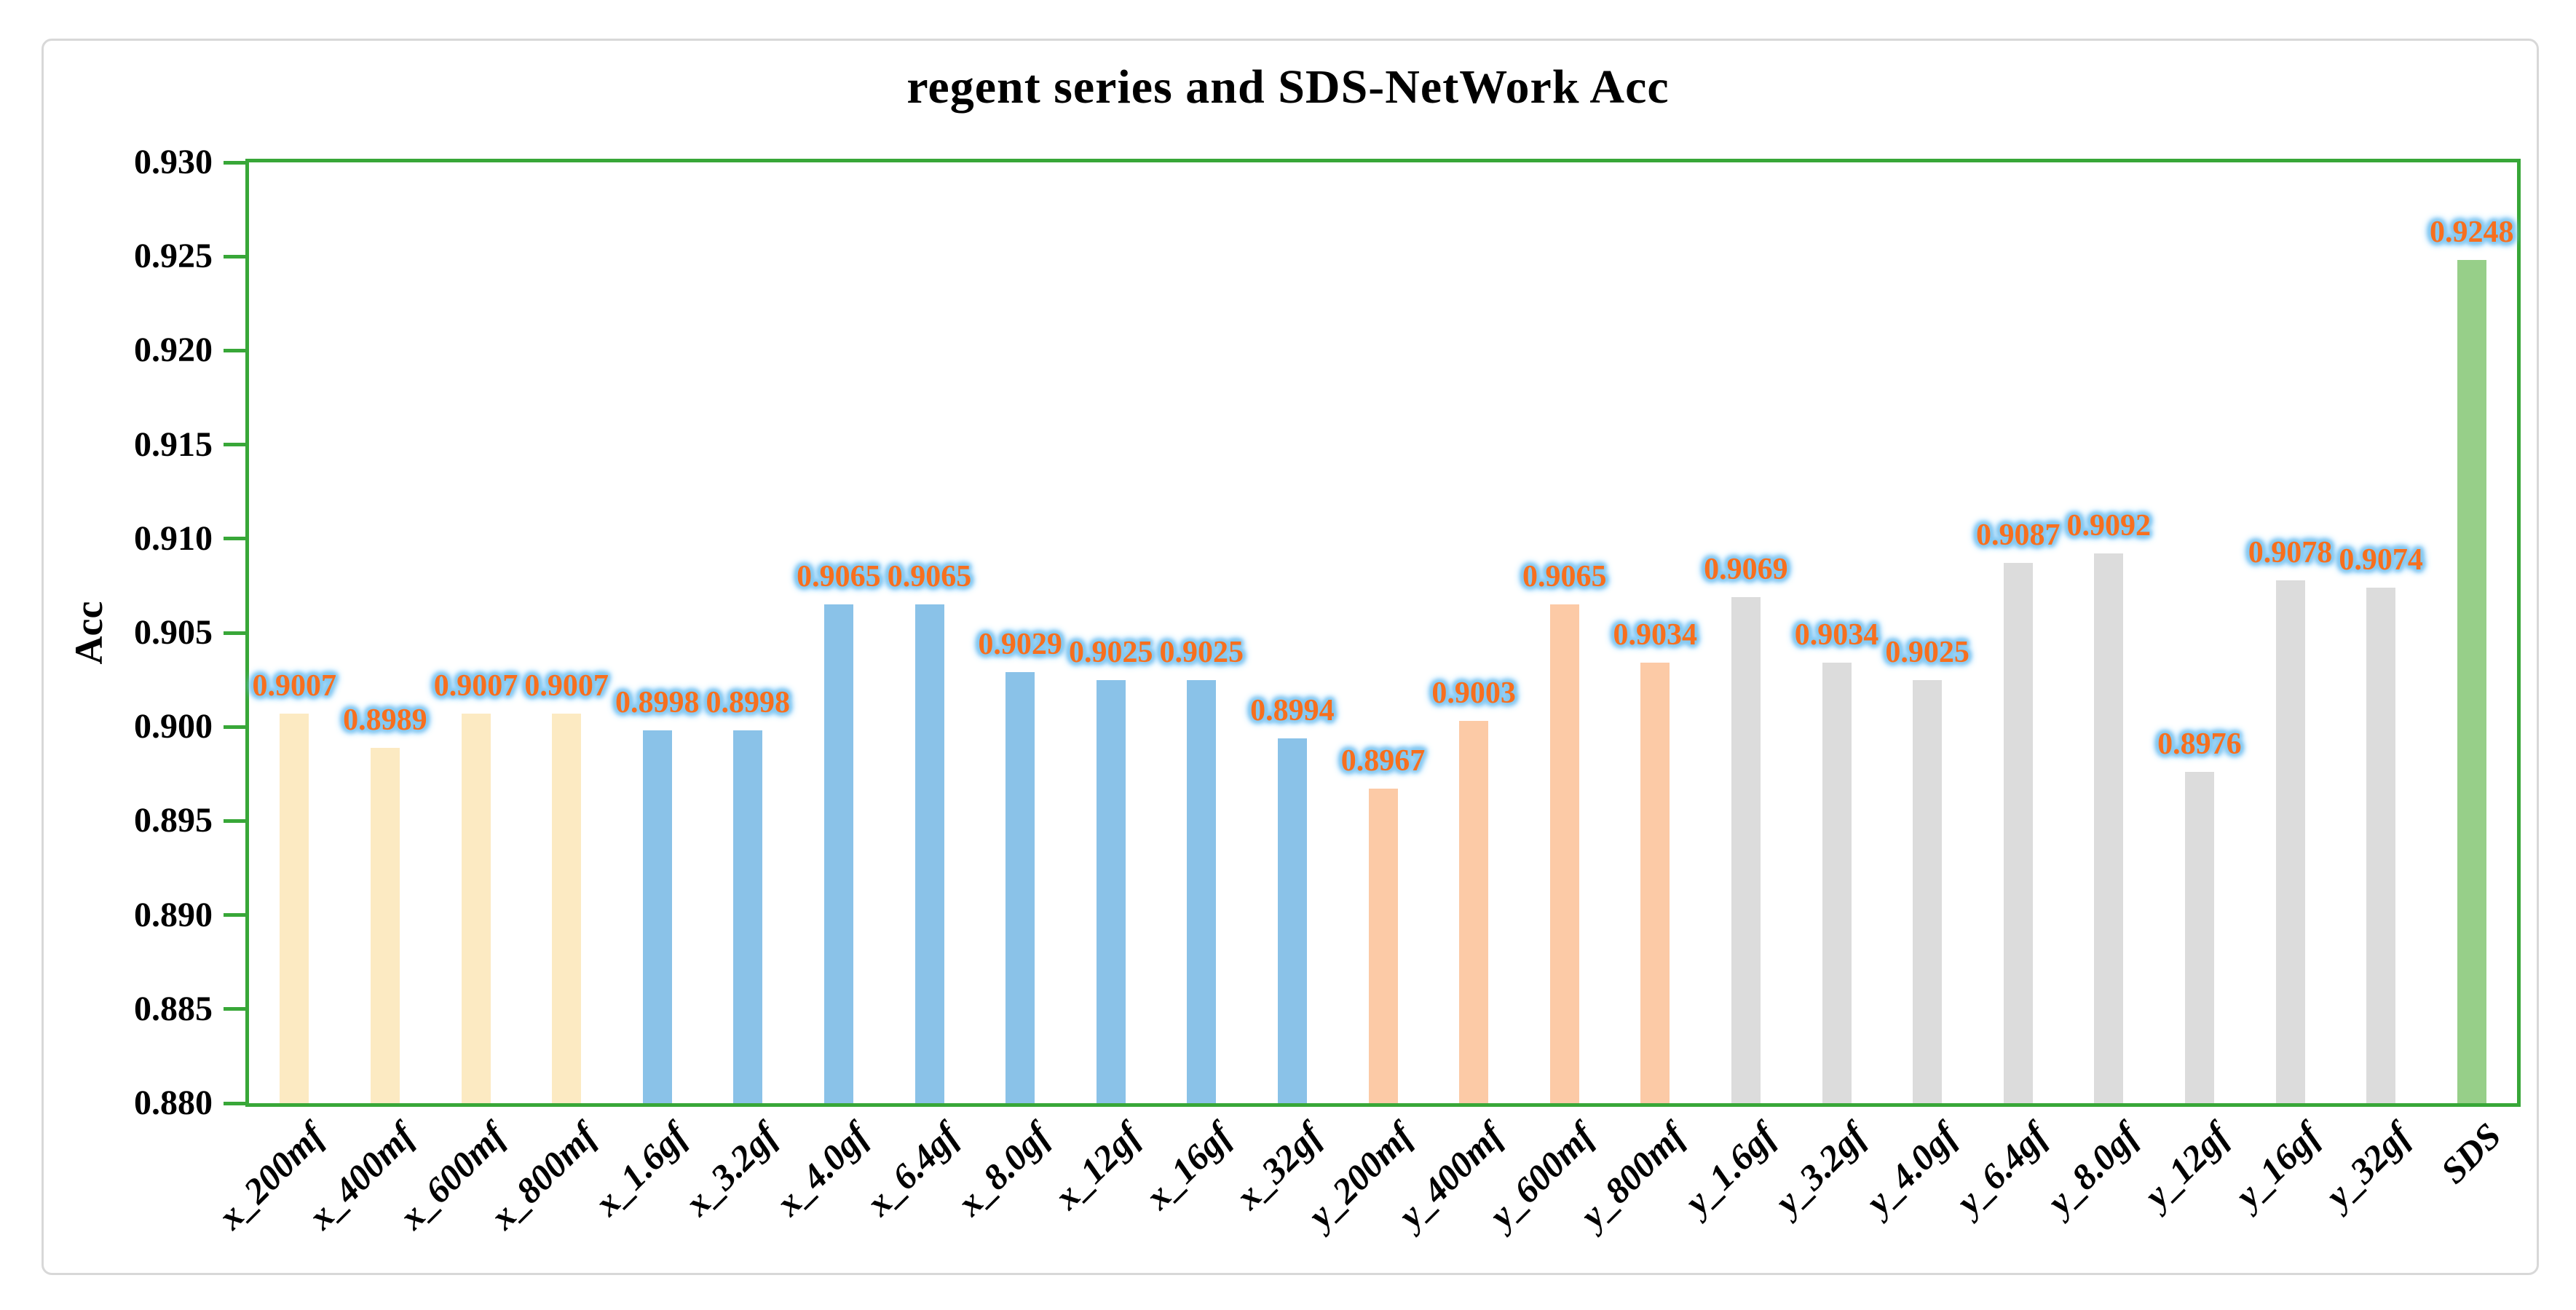  I want to click on bar-x_3.2gf, so click(748, 916).